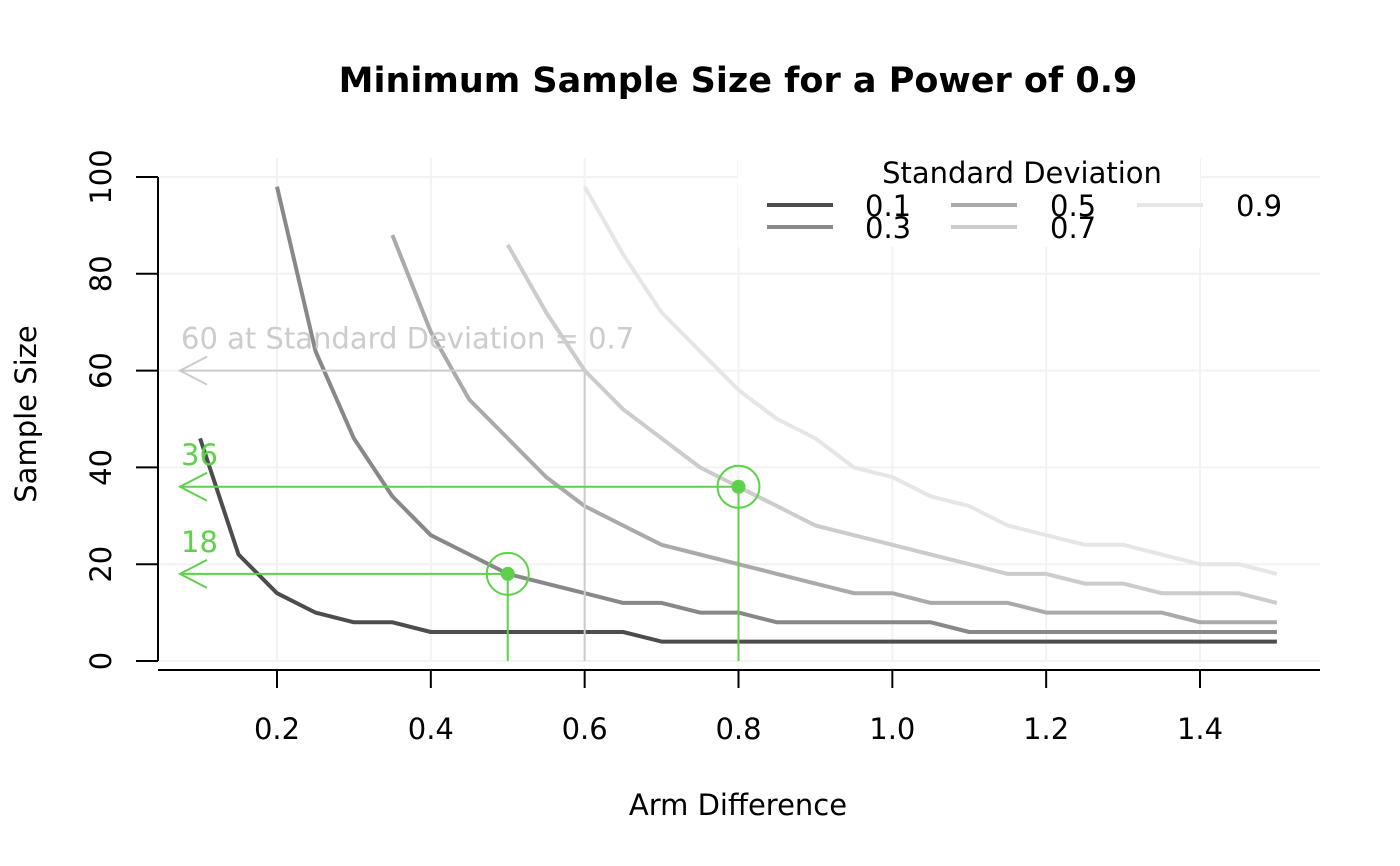 The image size is (1400, 866). I want to click on legend-entry-0.7: 0.7, so click(1073, 228).